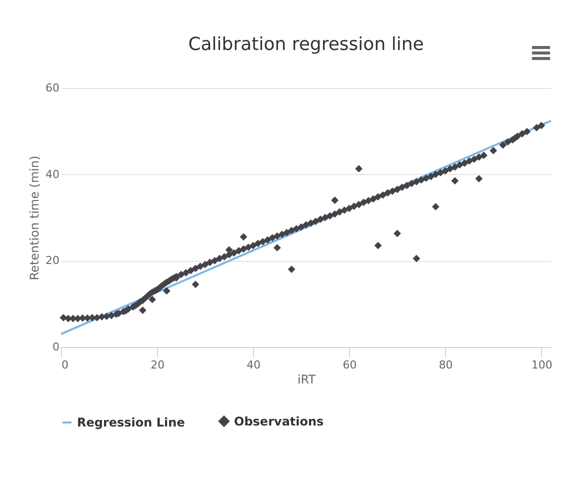 This screenshot has width=579, height=482. I want to click on x-tick-label: 80, so click(445, 365).